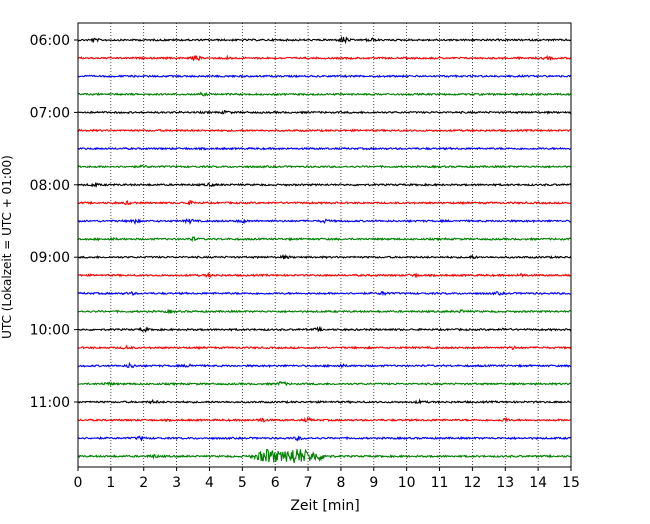 The width and height of the screenshot is (650, 524). Describe the element at coordinates (440, 483) in the screenshot. I see `x-tick-label: 11` at that location.